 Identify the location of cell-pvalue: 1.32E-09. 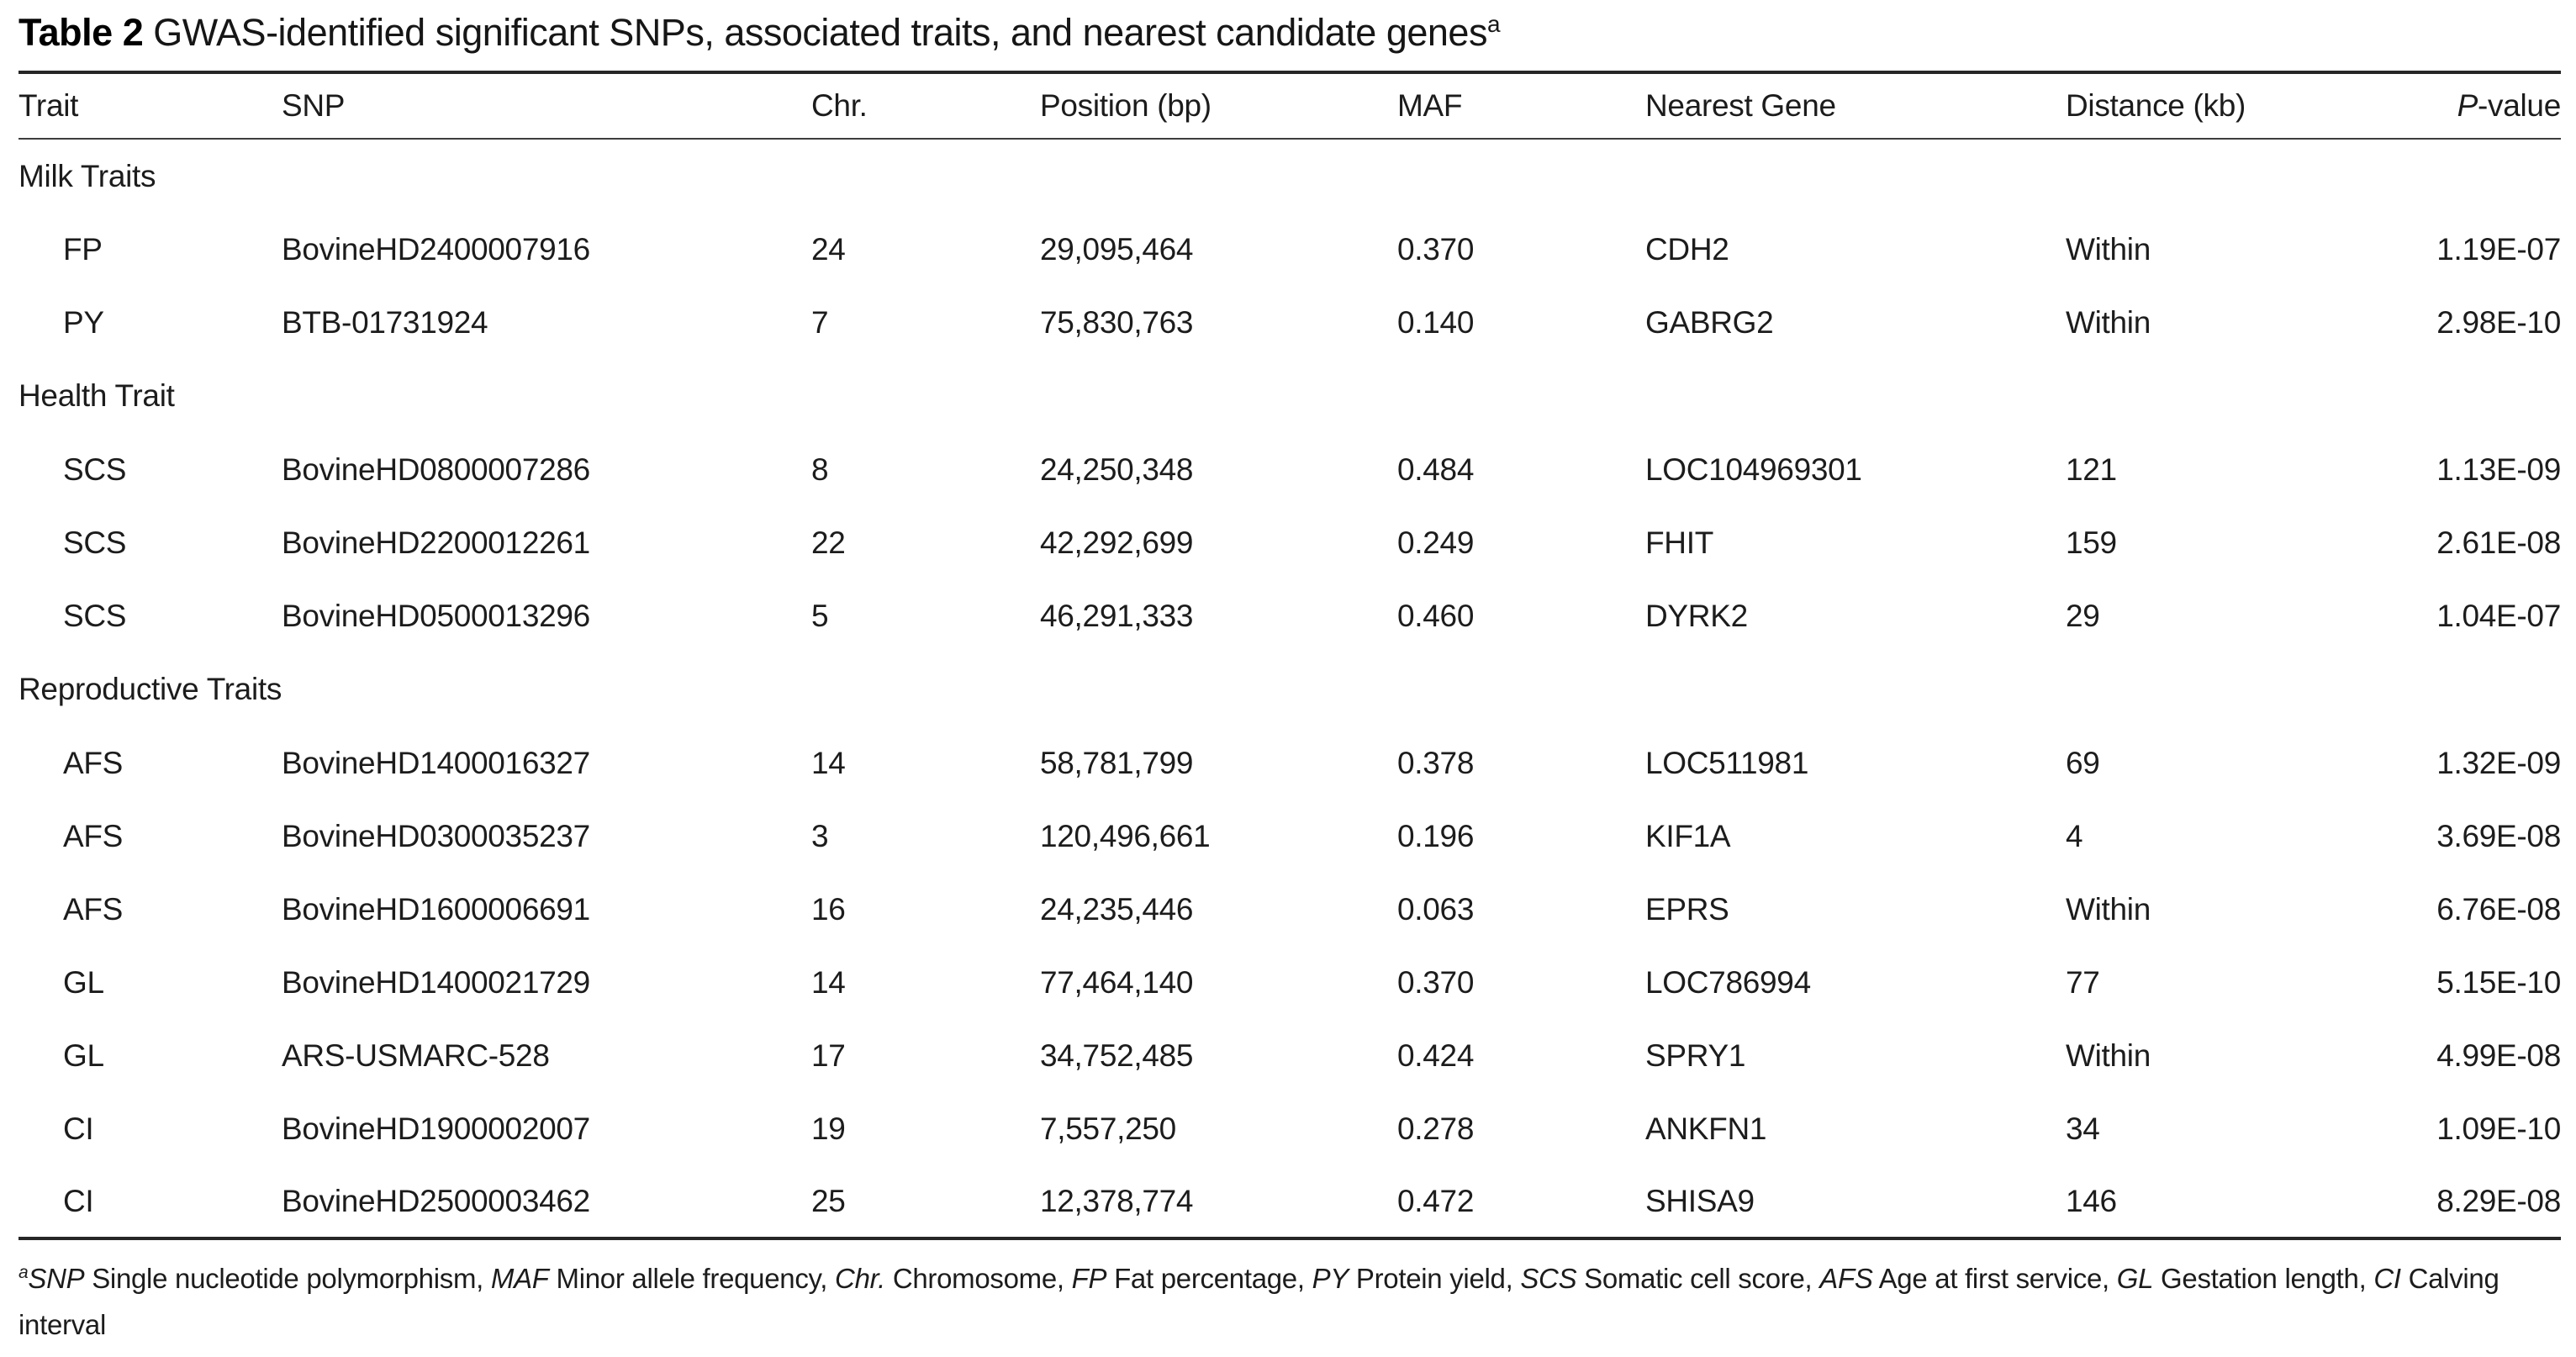
(2498, 762).